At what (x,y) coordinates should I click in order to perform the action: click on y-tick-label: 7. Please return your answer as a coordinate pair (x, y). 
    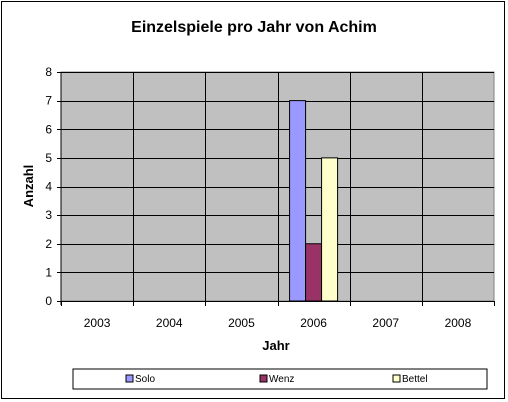
    Looking at the image, I should click on (48, 101).